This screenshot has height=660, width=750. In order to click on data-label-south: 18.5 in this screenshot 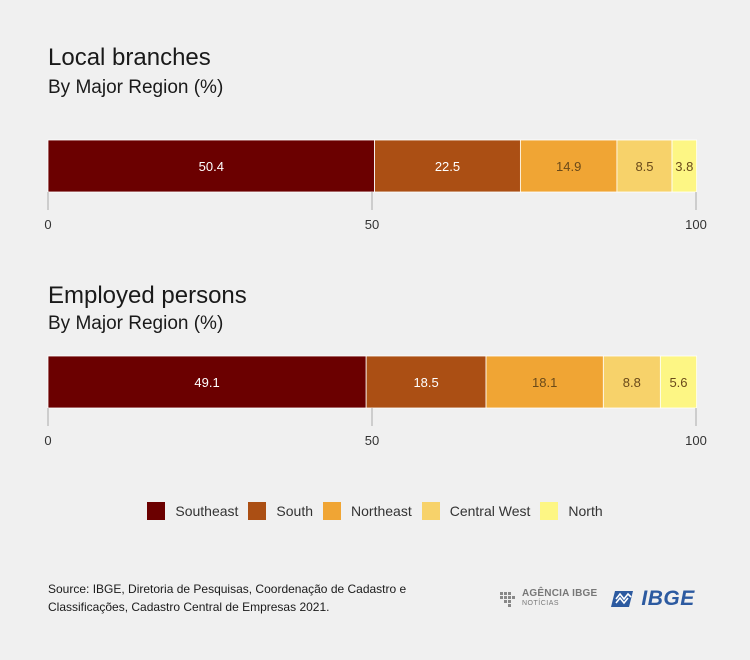, I will do `click(425, 382)`.